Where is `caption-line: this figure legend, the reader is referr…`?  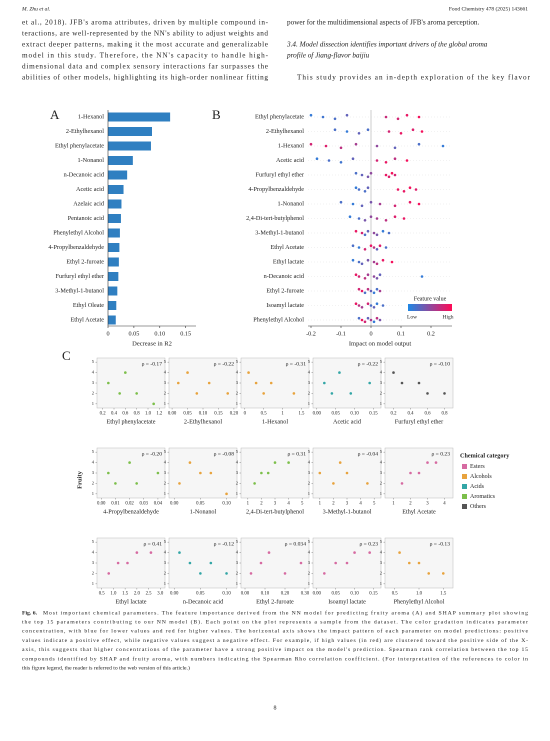 caption-line: this figure legend, the reader is referr… is located at coordinates (106, 668).